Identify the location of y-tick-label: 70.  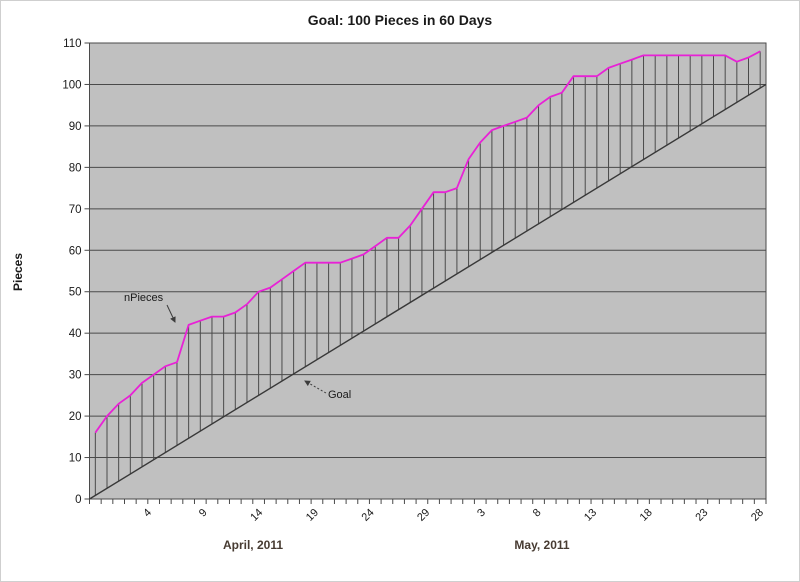
(75, 210).